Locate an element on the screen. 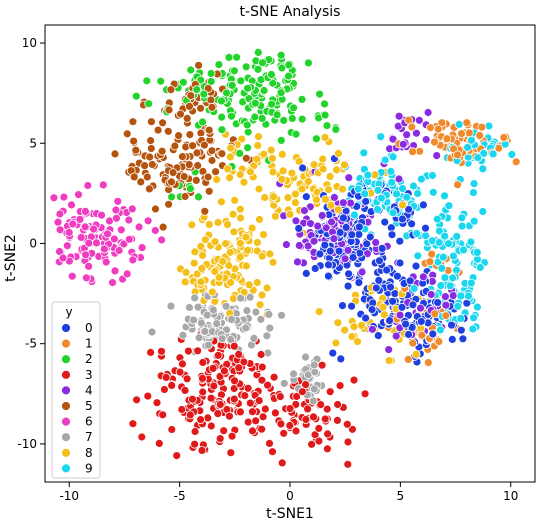 This screenshot has height=528, width=550. legend-label-2: 2 is located at coordinates (89, 359).